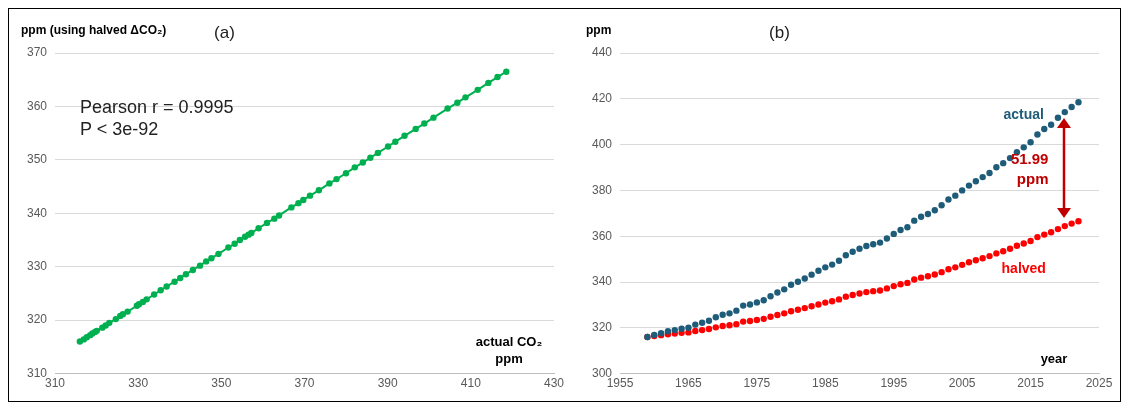 The width and height of the screenshot is (1131, 412). What do you see at coordinates (779, 32) in the screenshot?
I see `chart-title: (b)` at bounding box center [779, 32].